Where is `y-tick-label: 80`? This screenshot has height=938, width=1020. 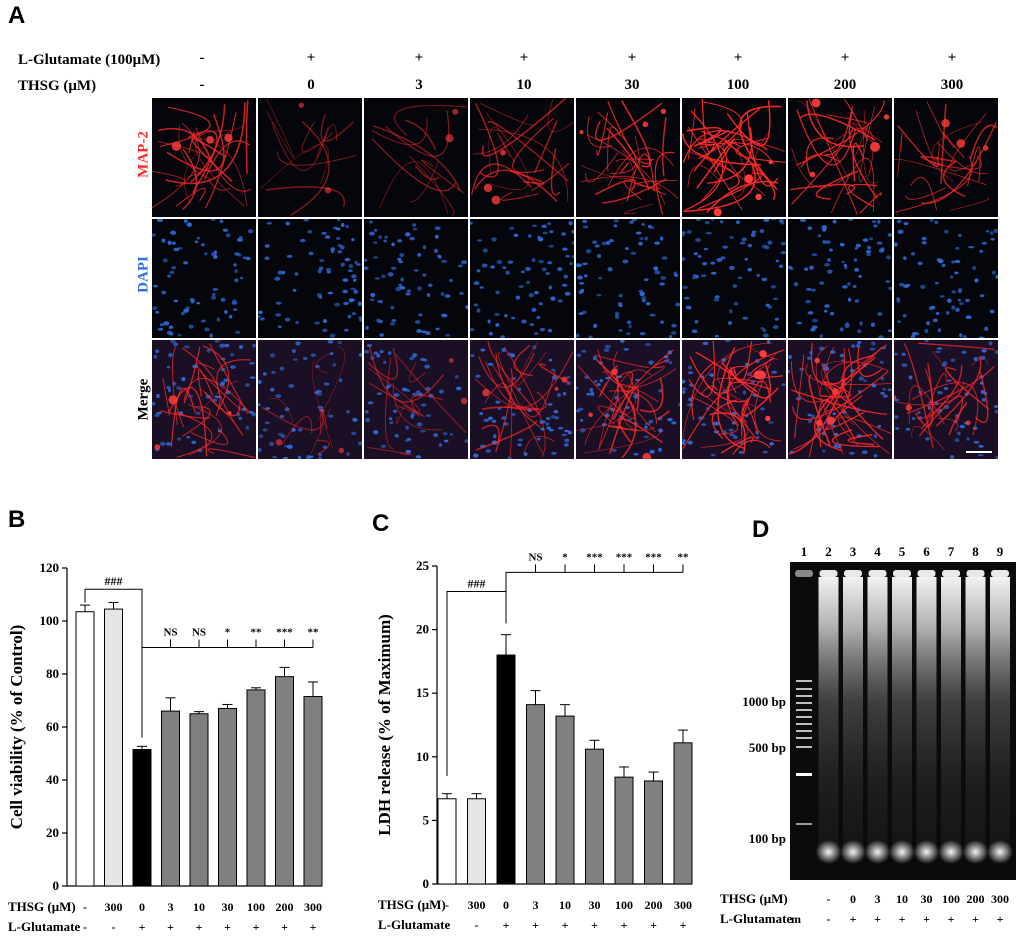 y-tick-label: 80 is located at coordinates (52, 673).